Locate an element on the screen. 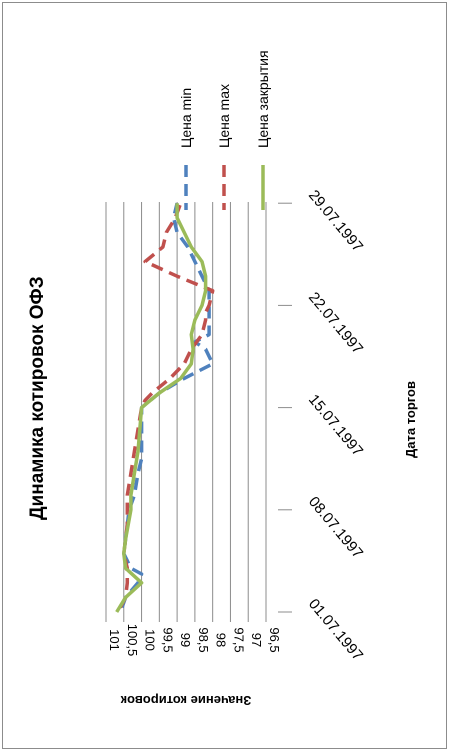  legend: Цена min Цена max Цена закрытия is located at coordinates (224, 130).